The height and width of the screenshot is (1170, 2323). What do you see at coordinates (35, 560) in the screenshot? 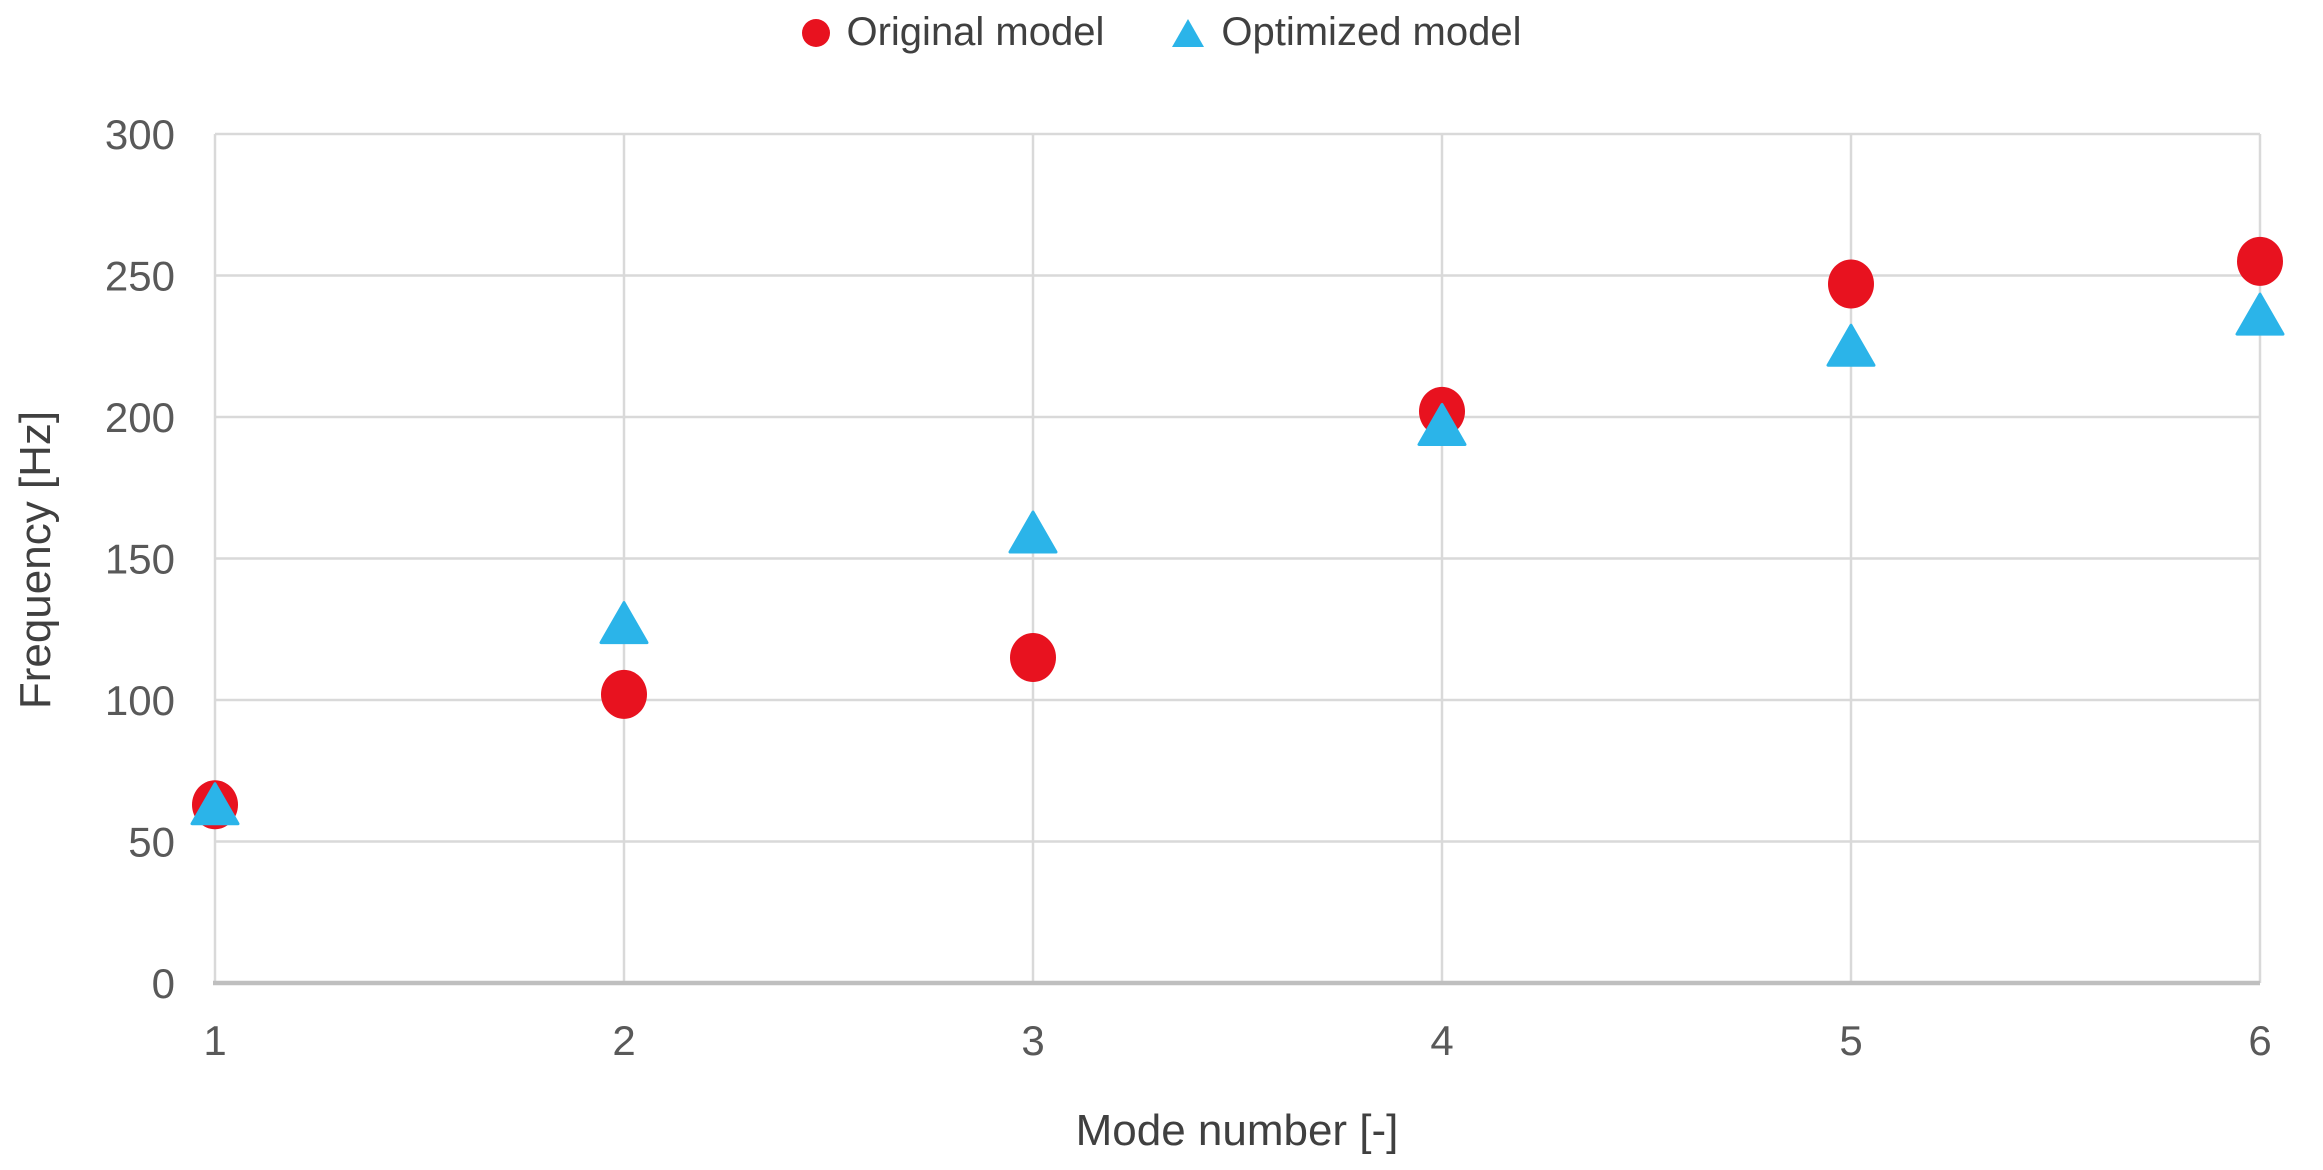
I see `y-axis-title: Frequency [Hz]` at bounding box center [35, 560].